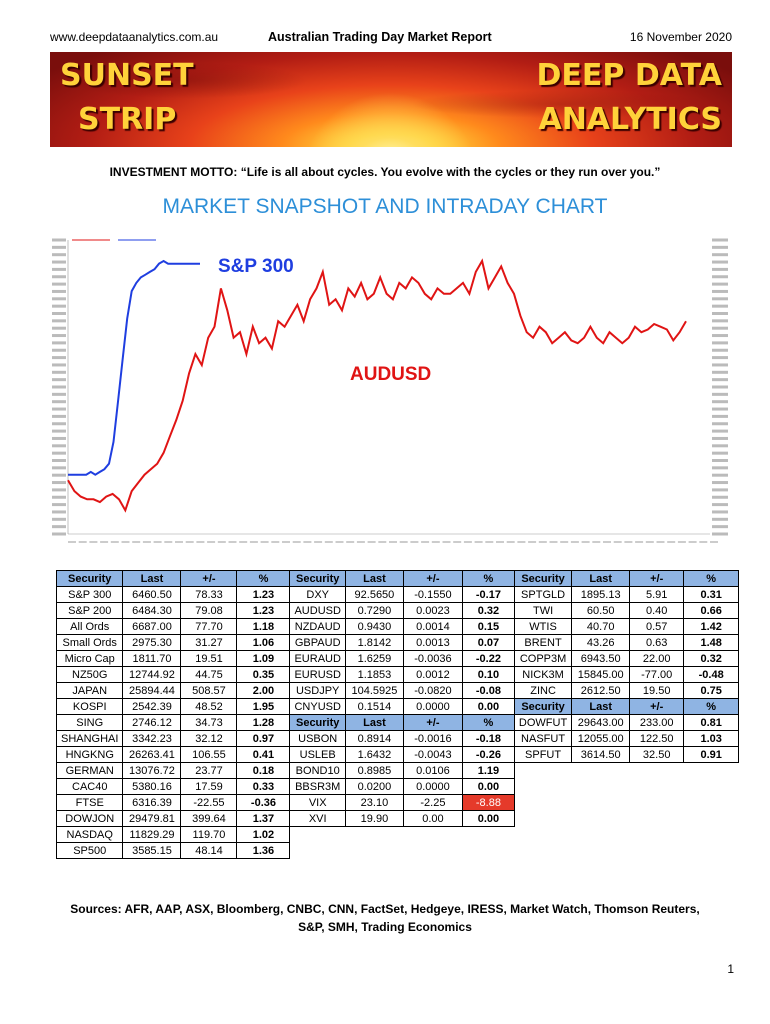 Image resolution: width=770 pixels, height=1024 pixels. Describe the element at coordinates (374, 690) in the screenshot. I see `table-cell: 104.5925` at that location.